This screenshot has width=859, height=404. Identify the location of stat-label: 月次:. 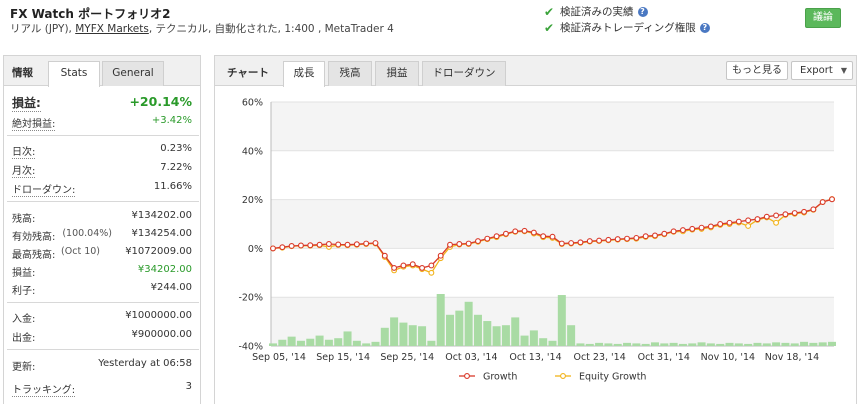
(24, 170).